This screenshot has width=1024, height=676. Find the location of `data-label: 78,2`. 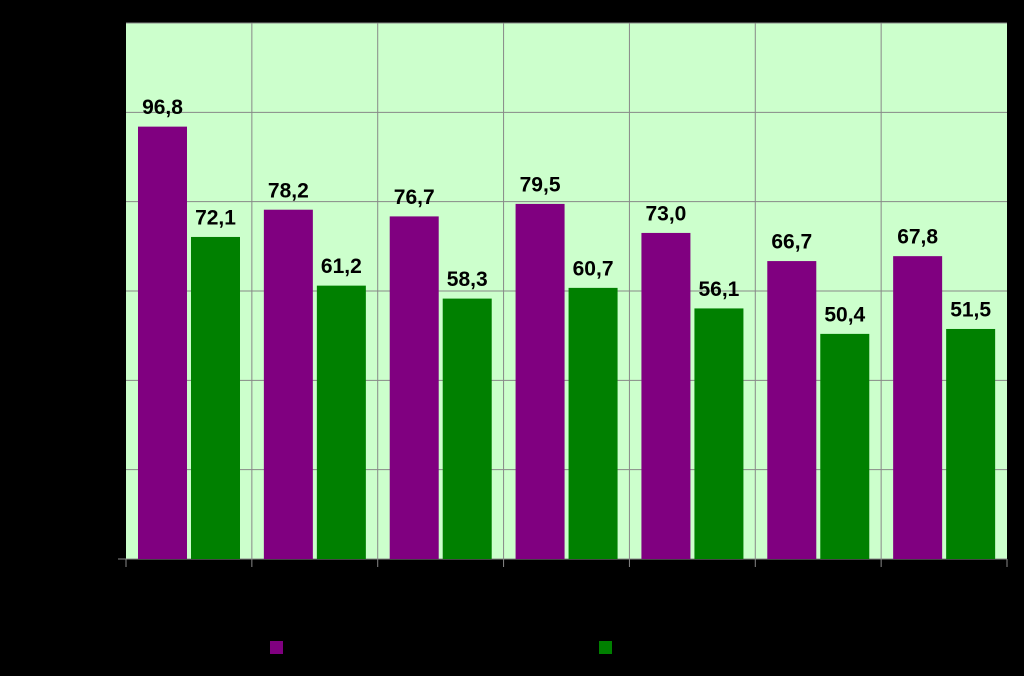

data-label: 78,2 is located at coordinates (288, 190).